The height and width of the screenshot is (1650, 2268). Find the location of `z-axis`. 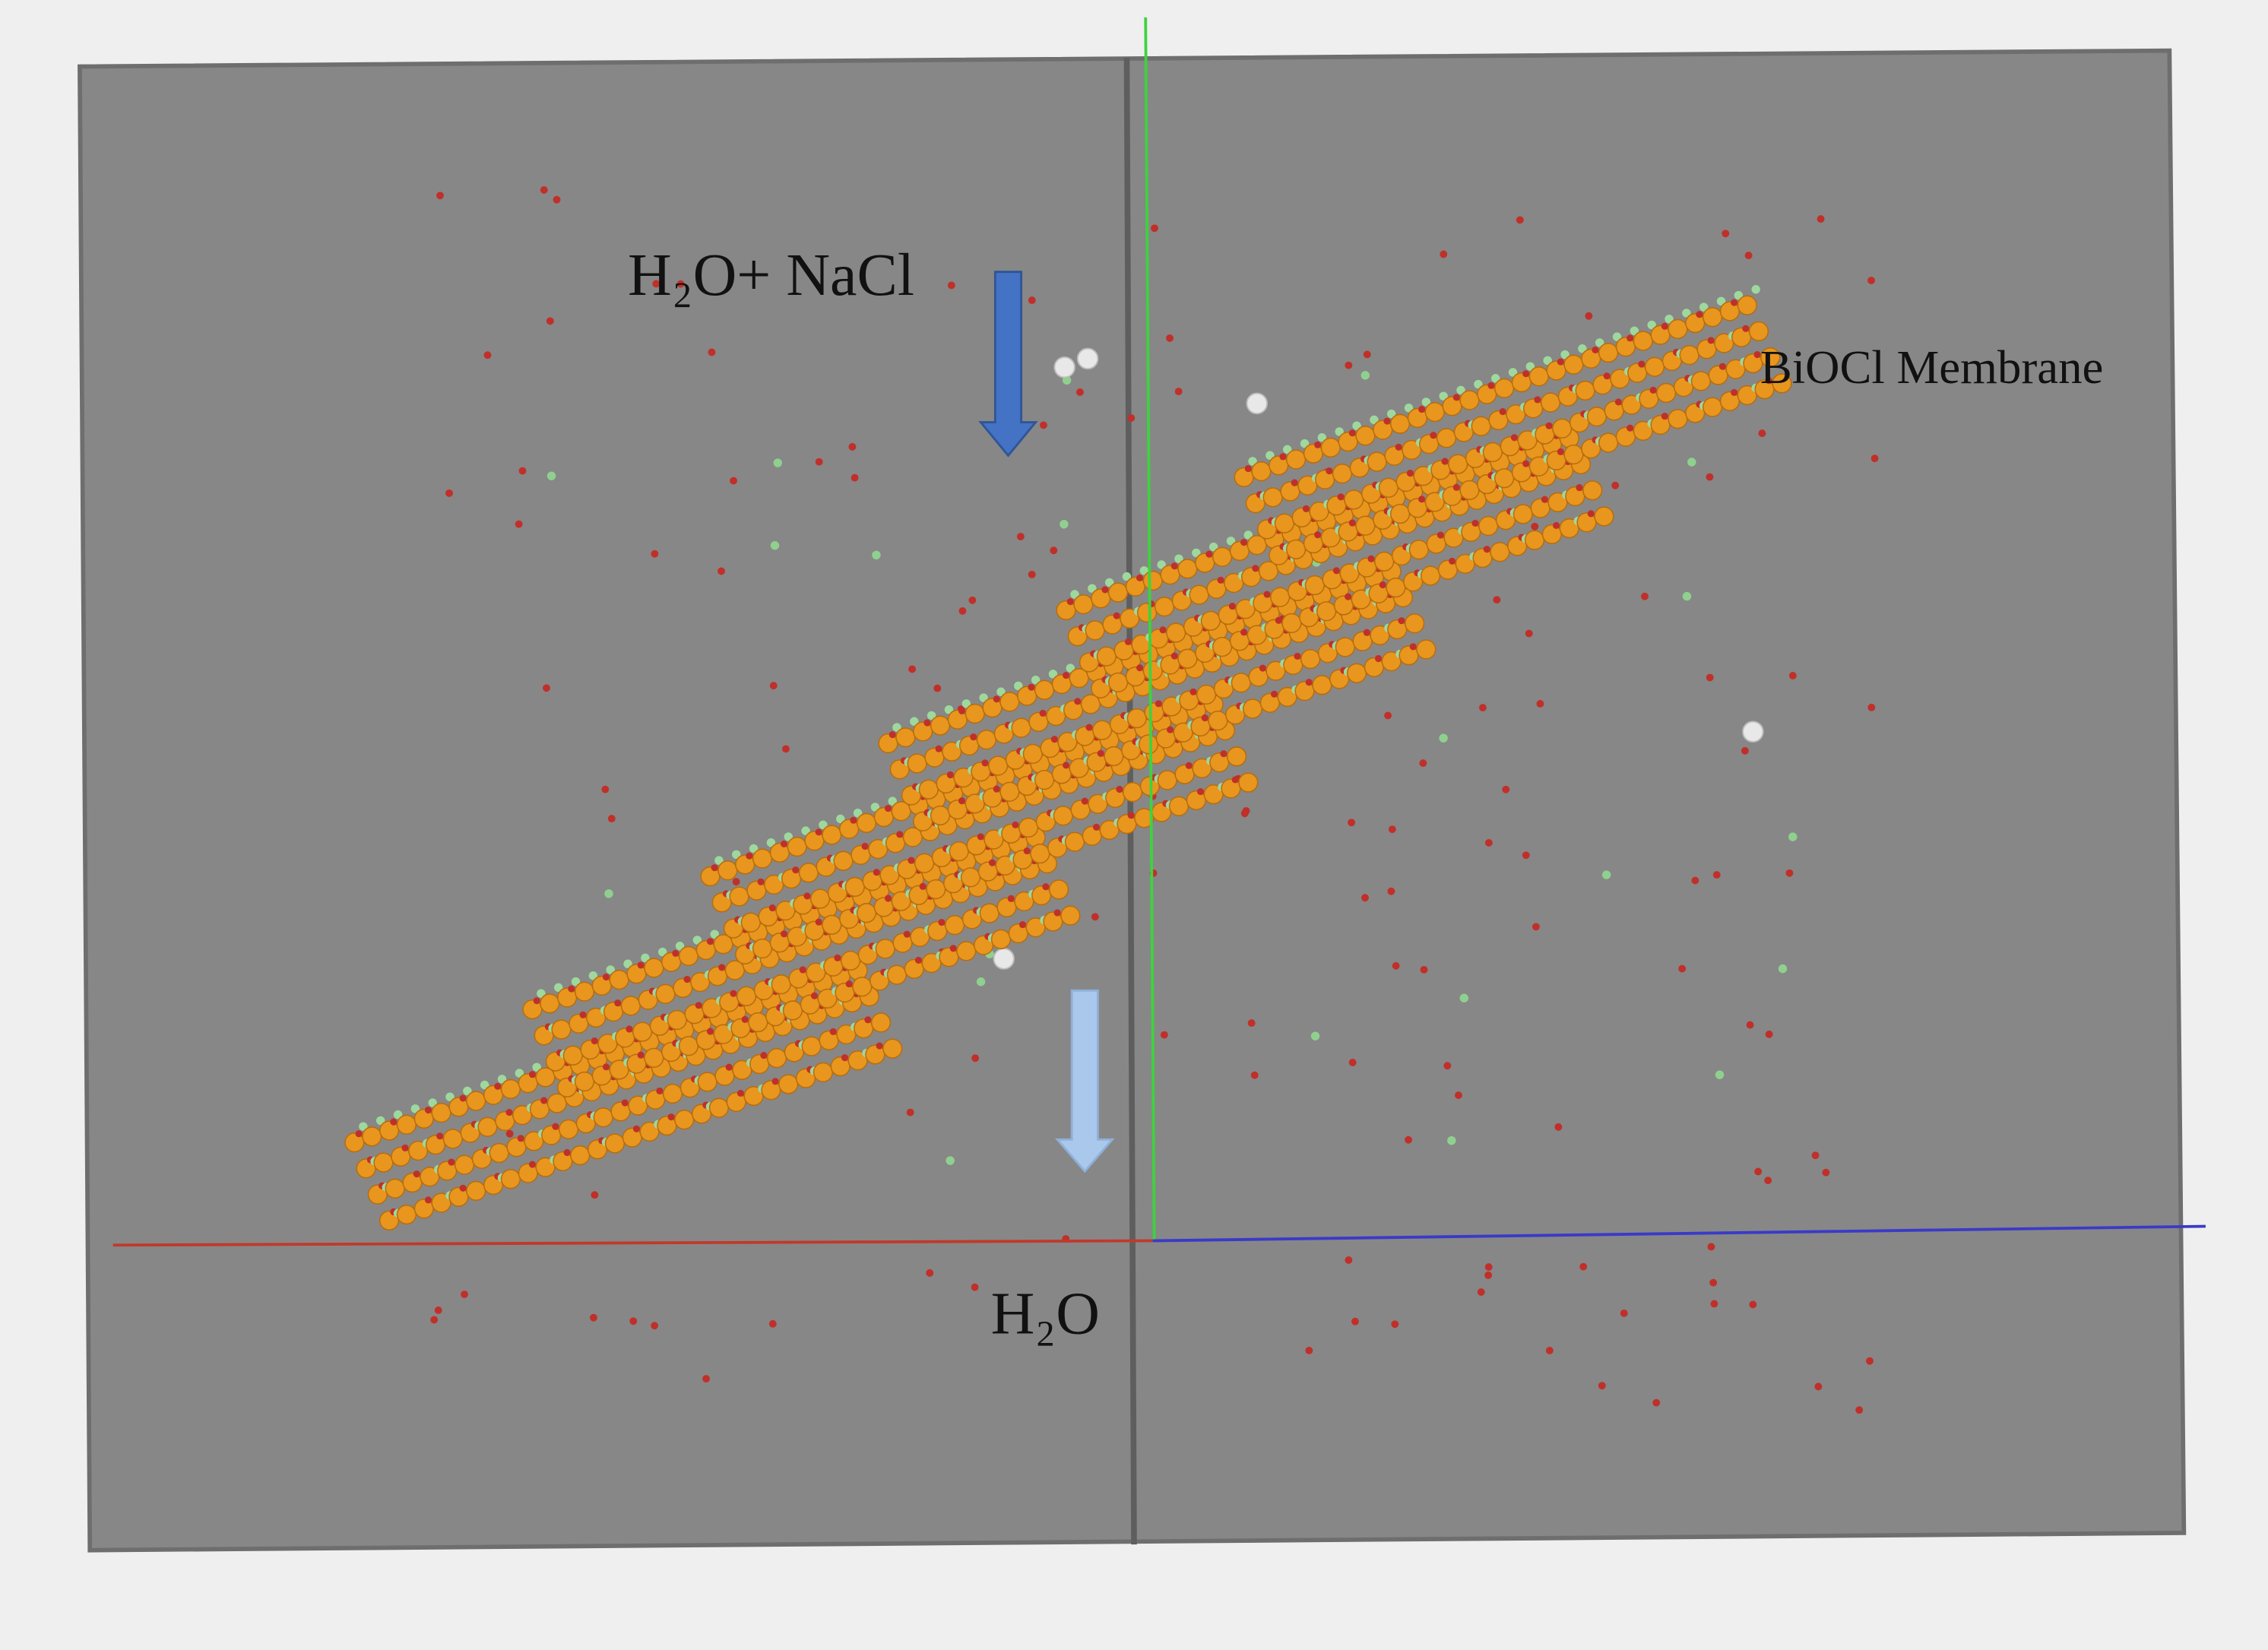

z-axis is located at coordinates (1679, 1233).